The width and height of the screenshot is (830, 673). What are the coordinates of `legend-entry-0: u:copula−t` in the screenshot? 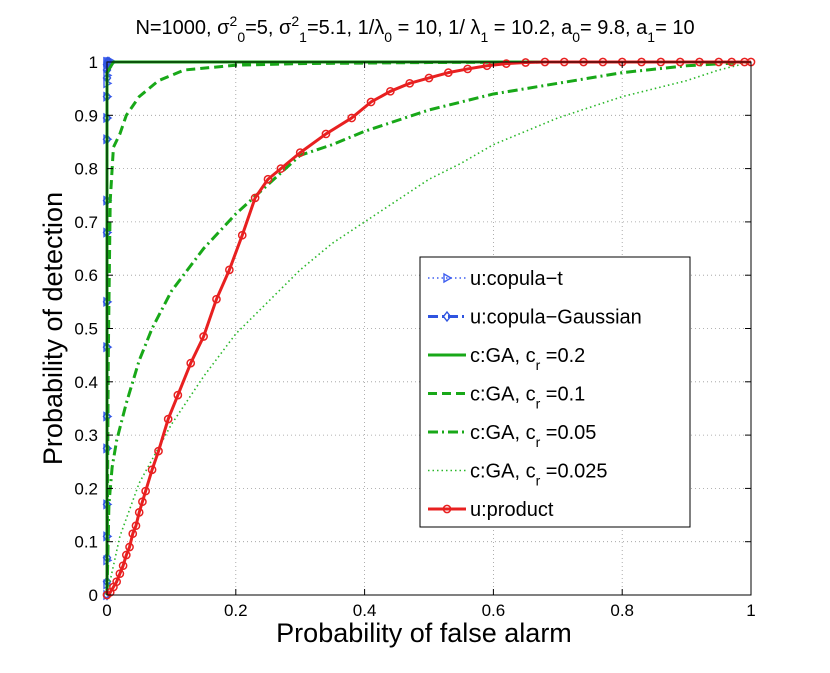 It's located at (495, 279).